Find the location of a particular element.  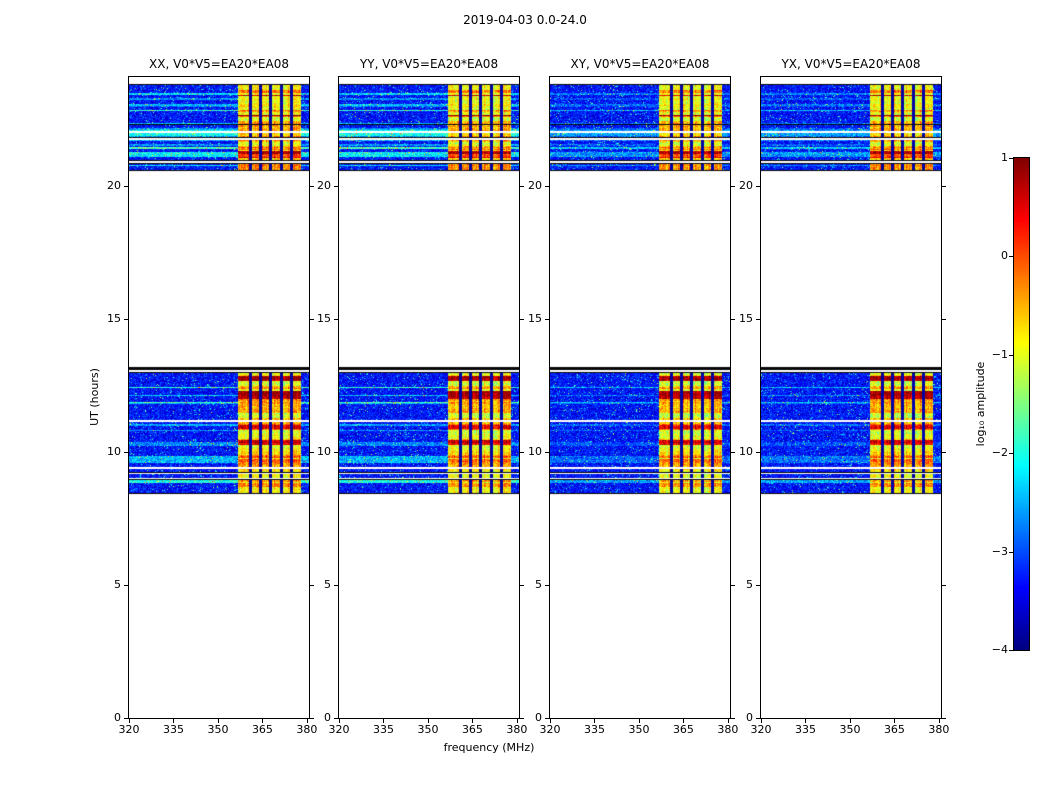

colorbar-tick-label: −3 is located at coordinates (999, 551).